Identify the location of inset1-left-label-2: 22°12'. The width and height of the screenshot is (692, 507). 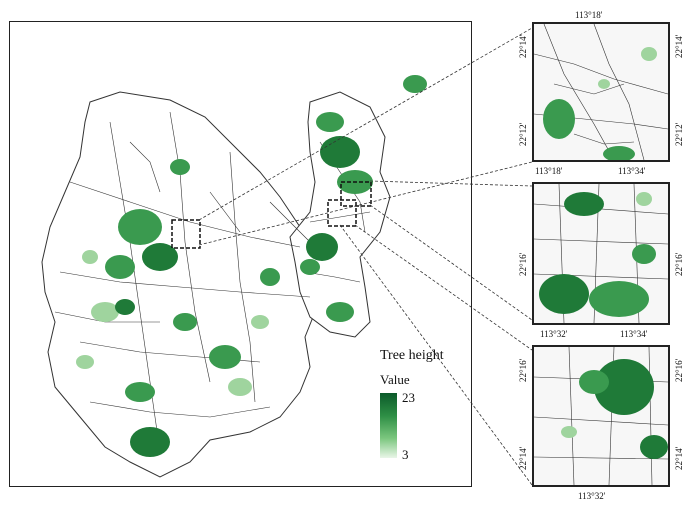
(523, 134).